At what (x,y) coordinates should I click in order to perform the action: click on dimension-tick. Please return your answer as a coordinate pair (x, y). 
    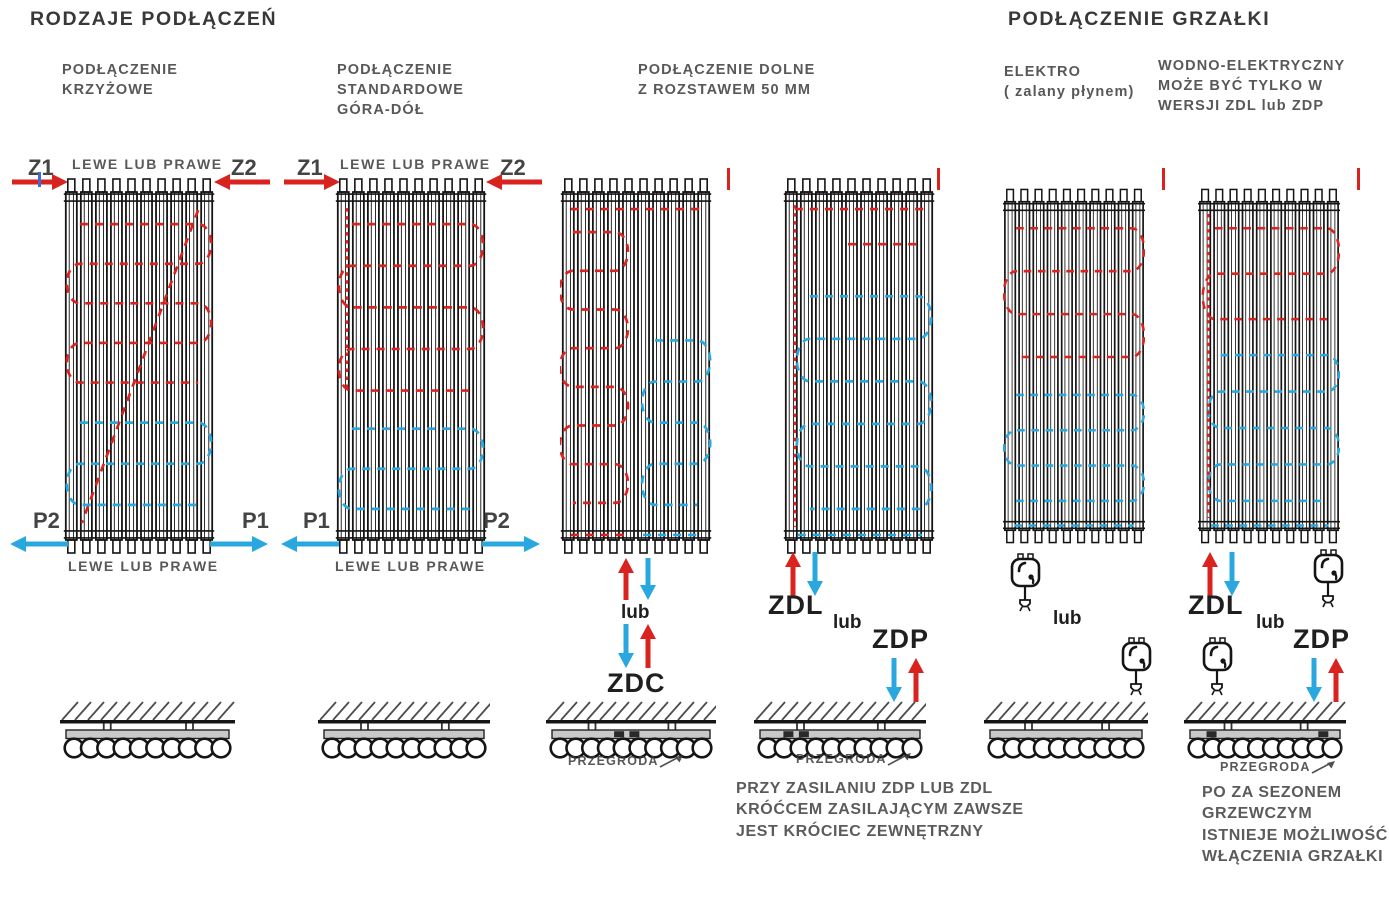
    Looking at the image, I should click on (39, 179).